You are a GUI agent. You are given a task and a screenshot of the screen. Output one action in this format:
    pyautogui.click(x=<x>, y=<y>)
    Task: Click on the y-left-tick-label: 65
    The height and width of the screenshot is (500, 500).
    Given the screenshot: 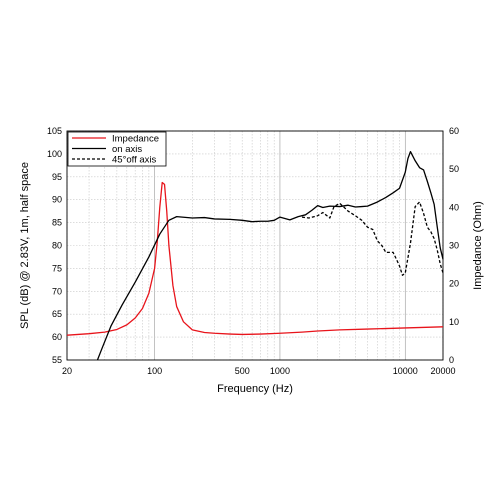 What is the action you would take?
    pyautogui.click(x=57, y=314)
    